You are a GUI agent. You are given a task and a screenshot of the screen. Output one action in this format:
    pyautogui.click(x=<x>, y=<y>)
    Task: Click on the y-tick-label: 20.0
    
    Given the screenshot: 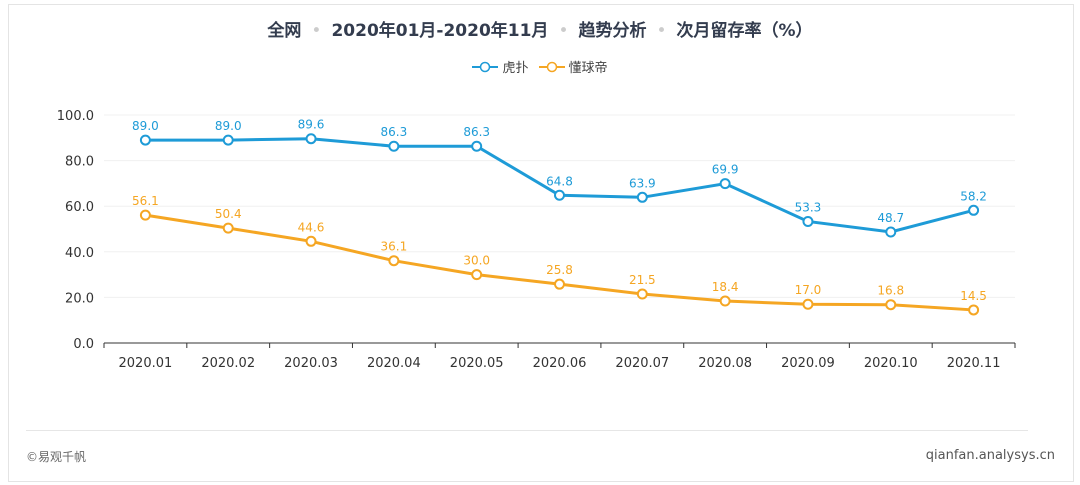 What is the action you would take?
    pyautogui.click(x=79, y=298)
    